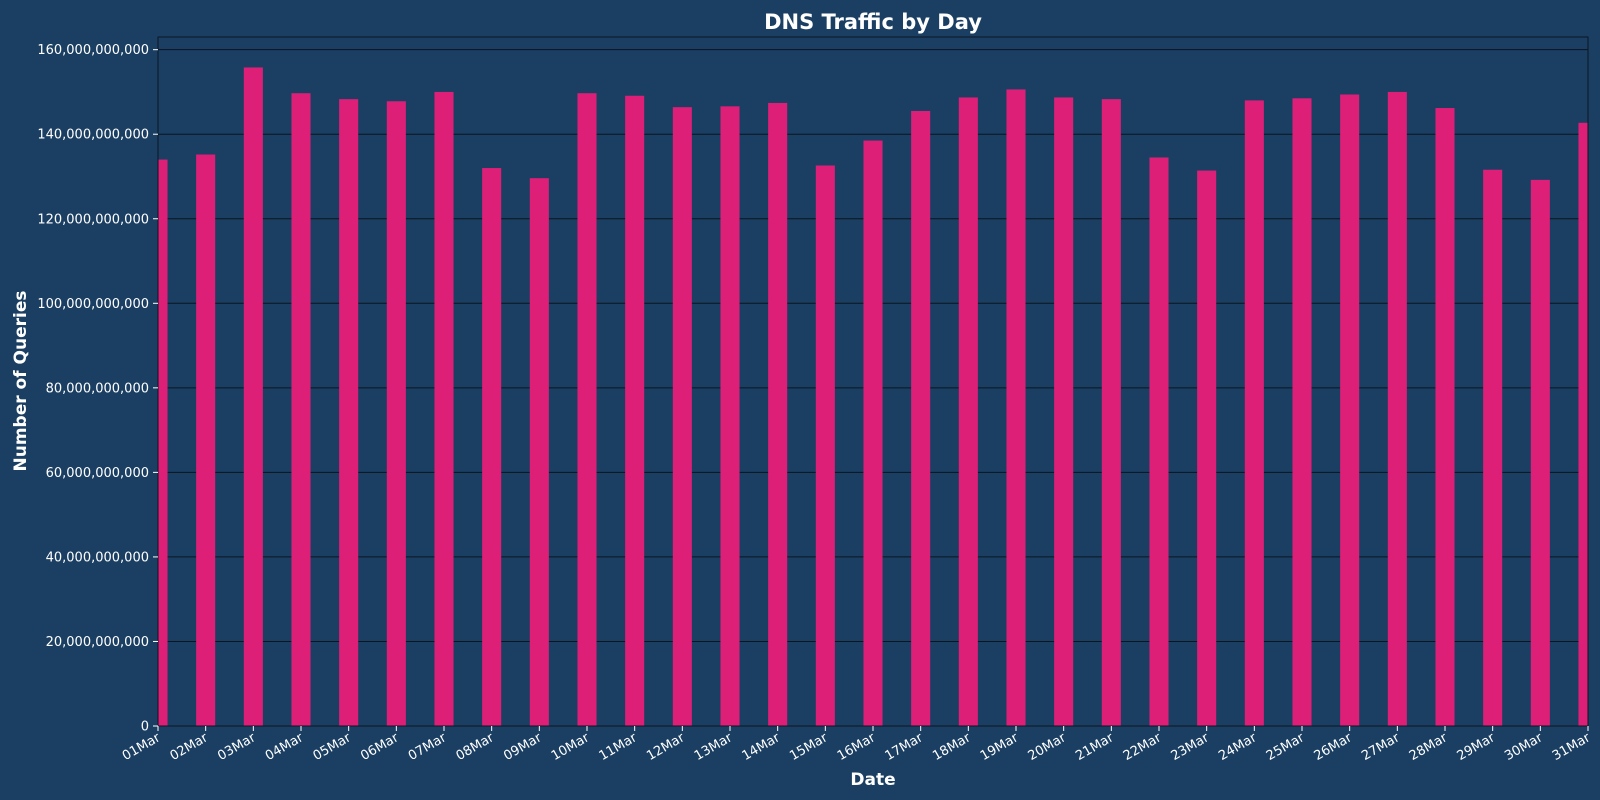 The width and height of the screenshot is (1600, 800). I want to click on bar-16Mar, so click(873, 433).